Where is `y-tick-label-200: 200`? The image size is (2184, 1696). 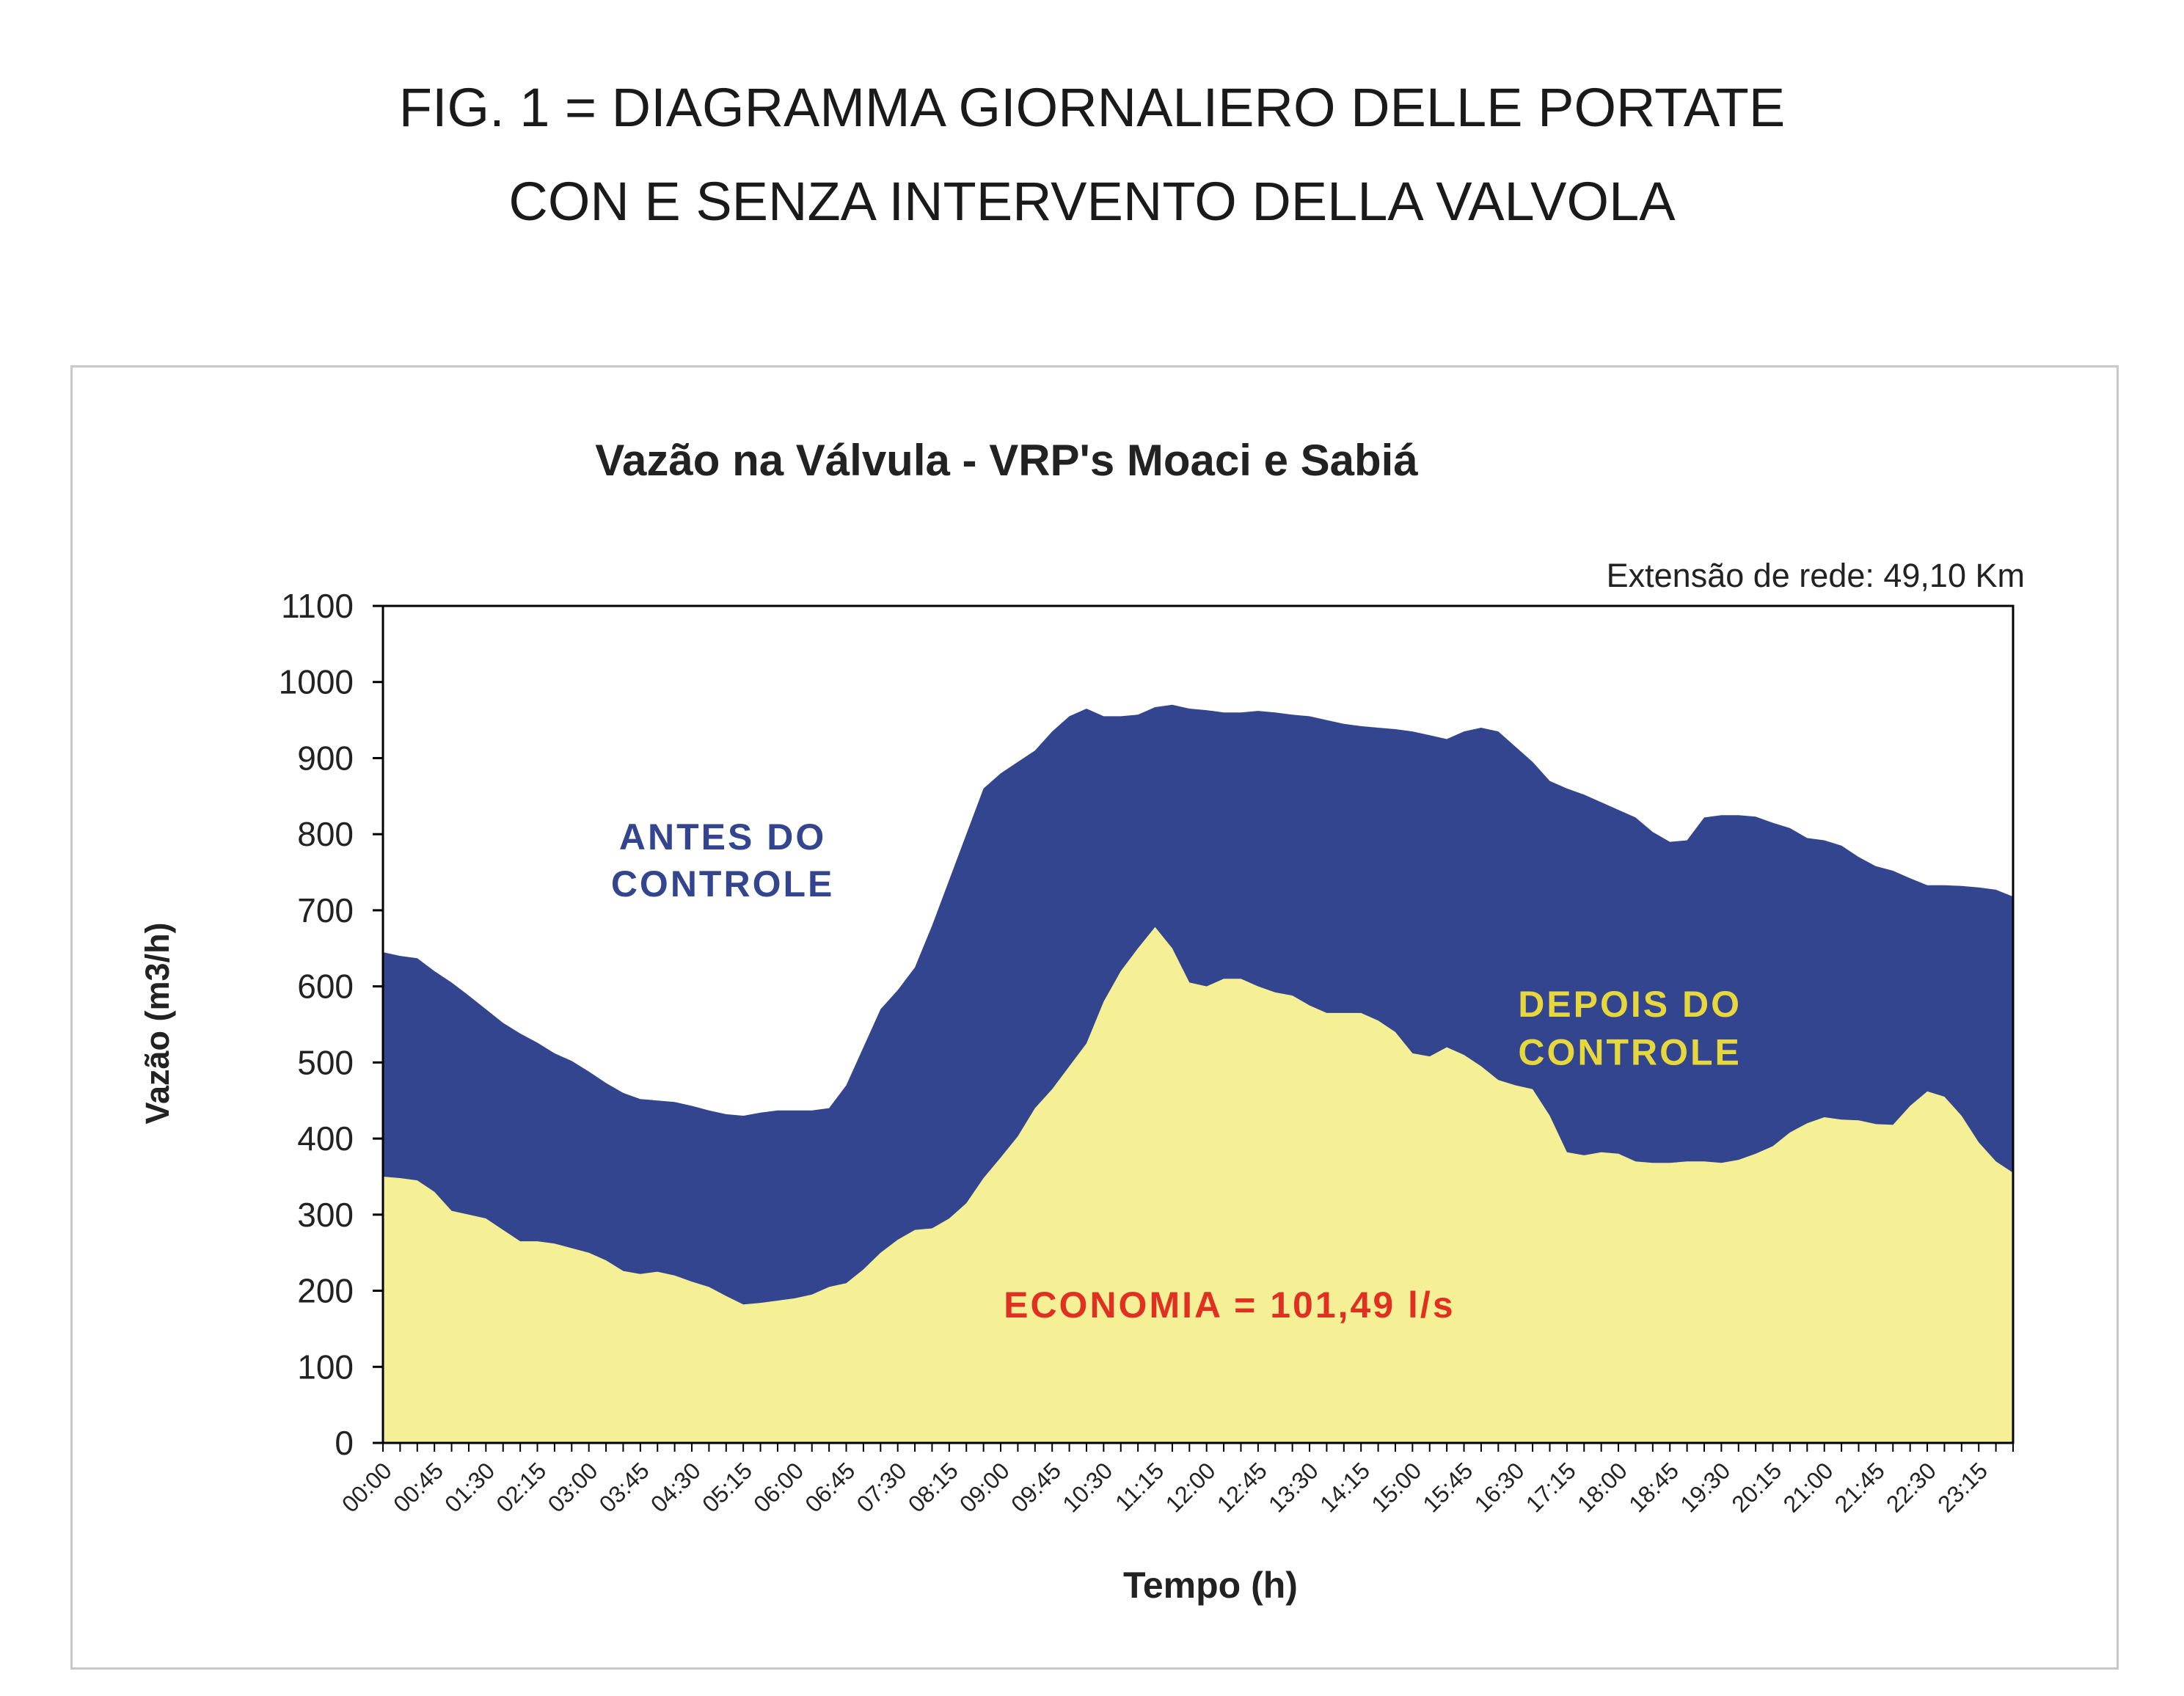 y-tick-label-200: 200 is located at coordinates (325, 1291).